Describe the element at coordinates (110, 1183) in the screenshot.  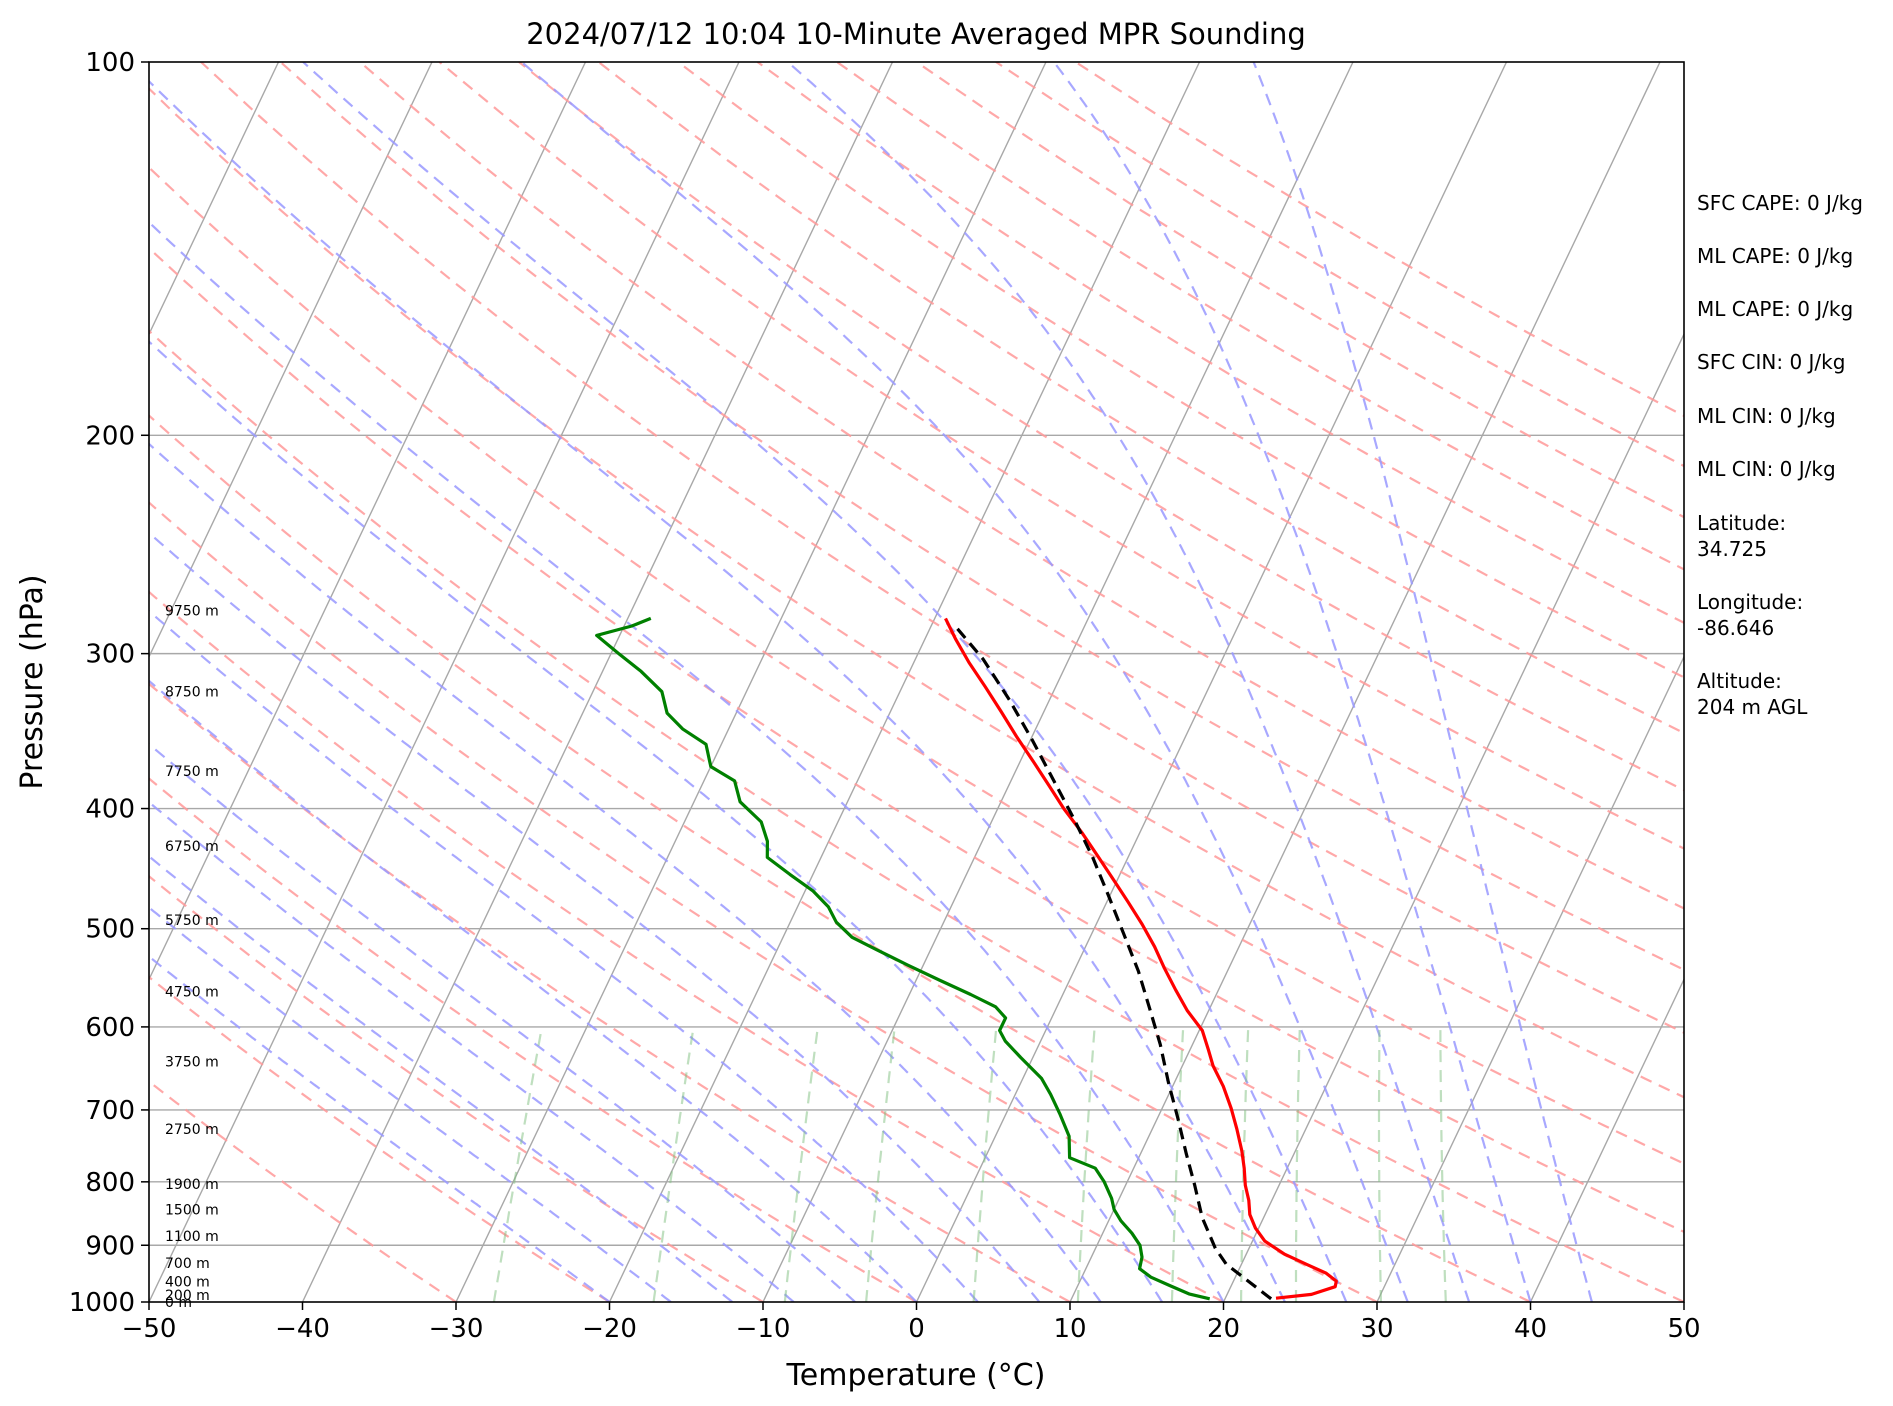
I see `y-tick-label: 800` at that location.